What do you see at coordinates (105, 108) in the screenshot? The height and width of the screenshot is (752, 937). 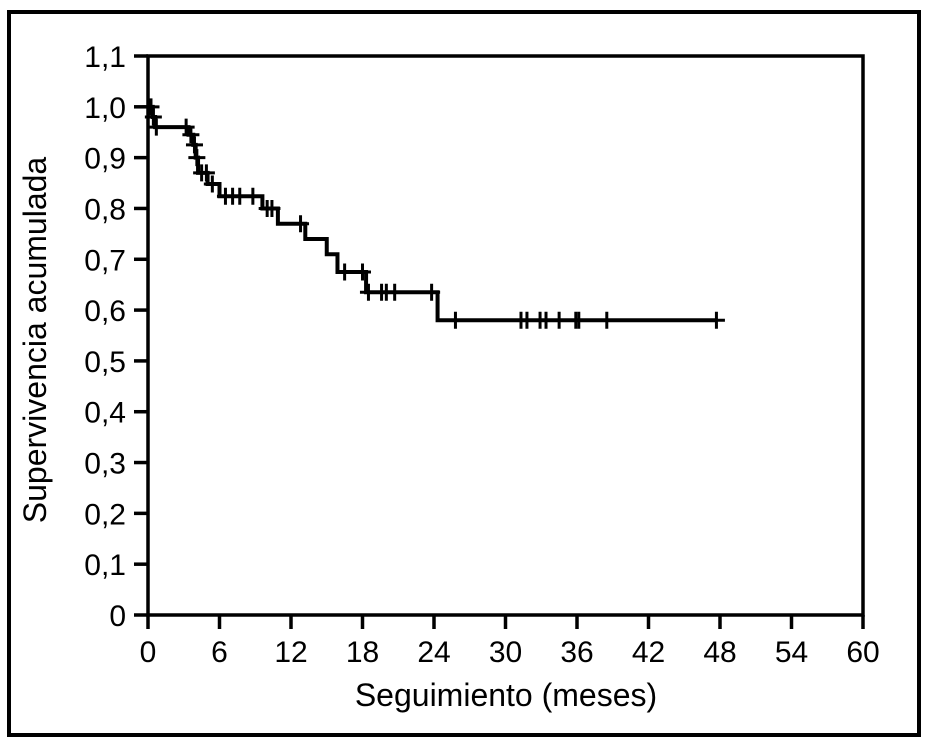 I see `y-tick-label: 1,0` at bounding box center [105, 108].